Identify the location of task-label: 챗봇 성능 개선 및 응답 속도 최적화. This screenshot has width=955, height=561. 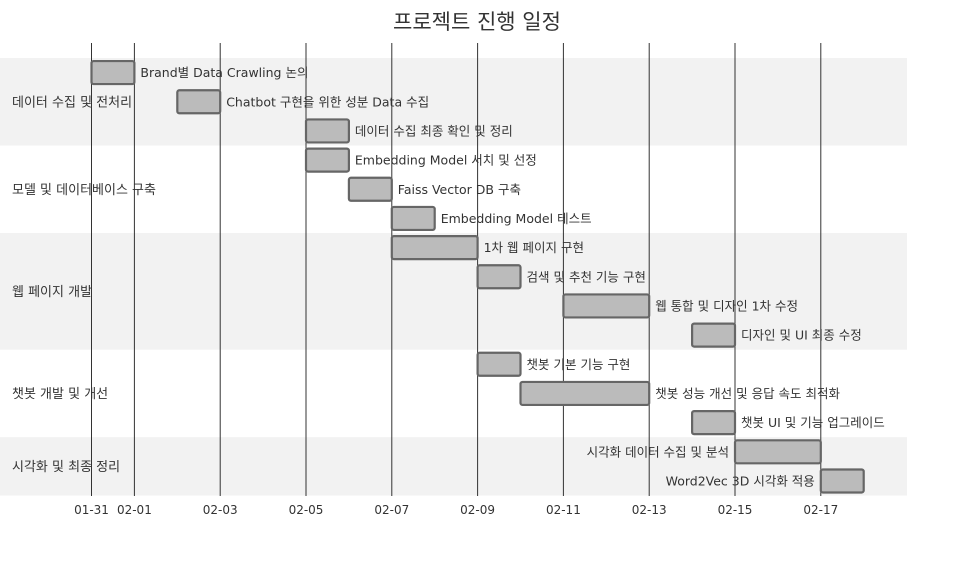
(747, 393).